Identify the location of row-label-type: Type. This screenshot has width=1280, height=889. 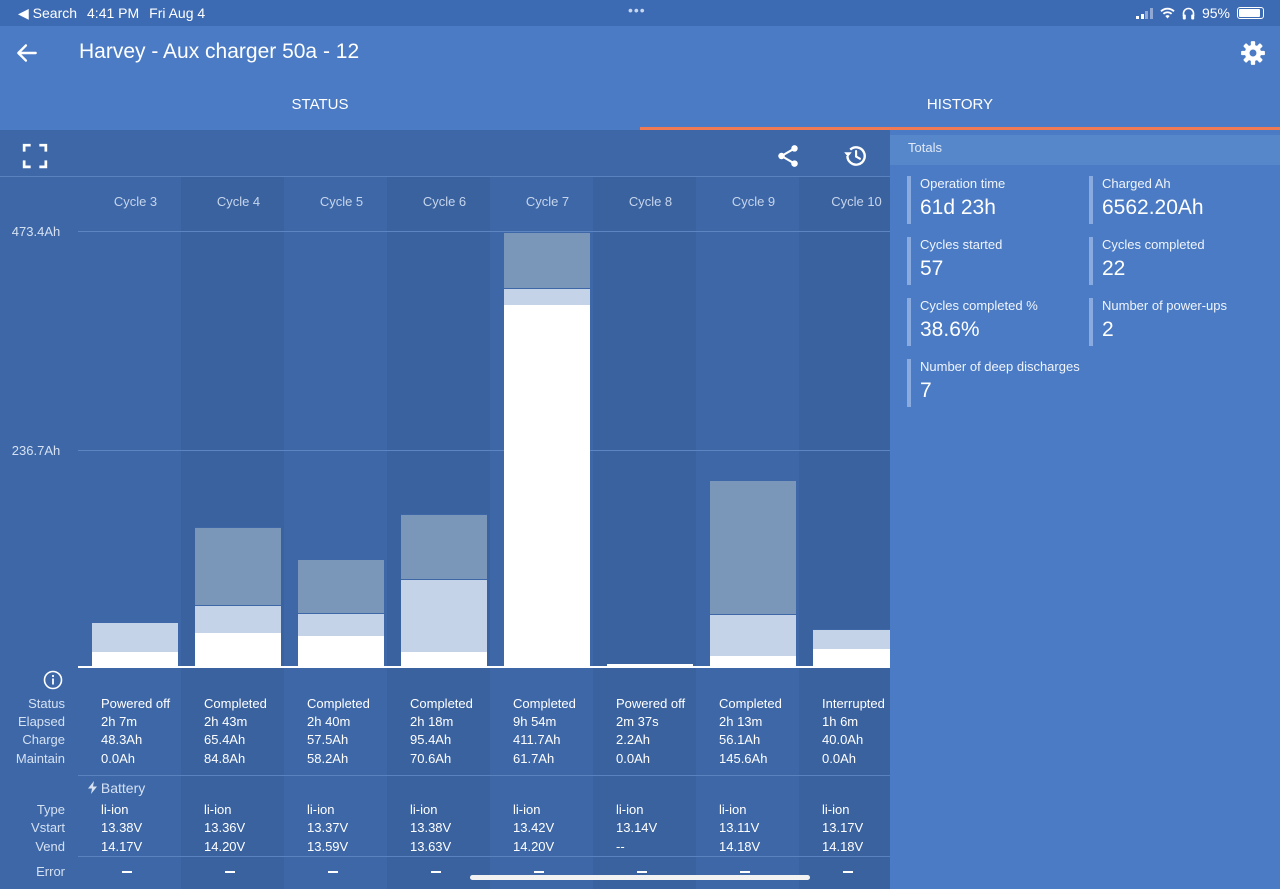
(50, 809).